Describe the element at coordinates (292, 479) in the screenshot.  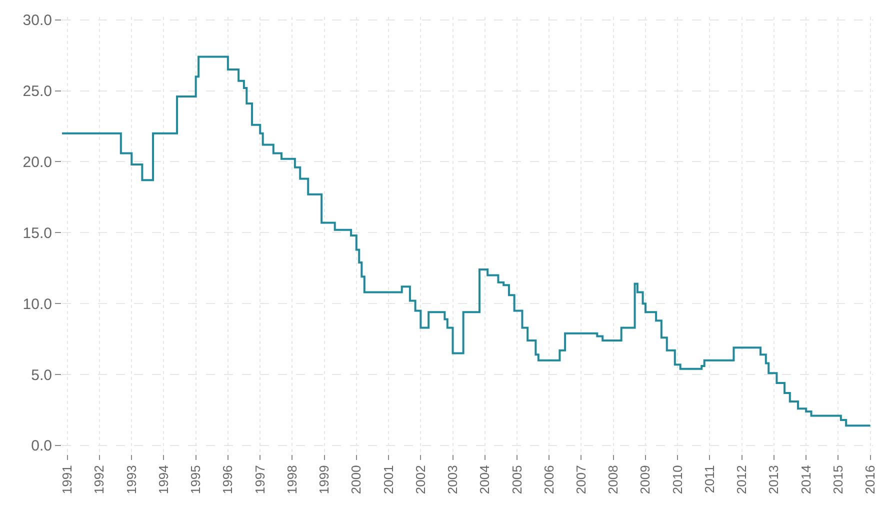
I see `x-tick-label: 1998` at that location.